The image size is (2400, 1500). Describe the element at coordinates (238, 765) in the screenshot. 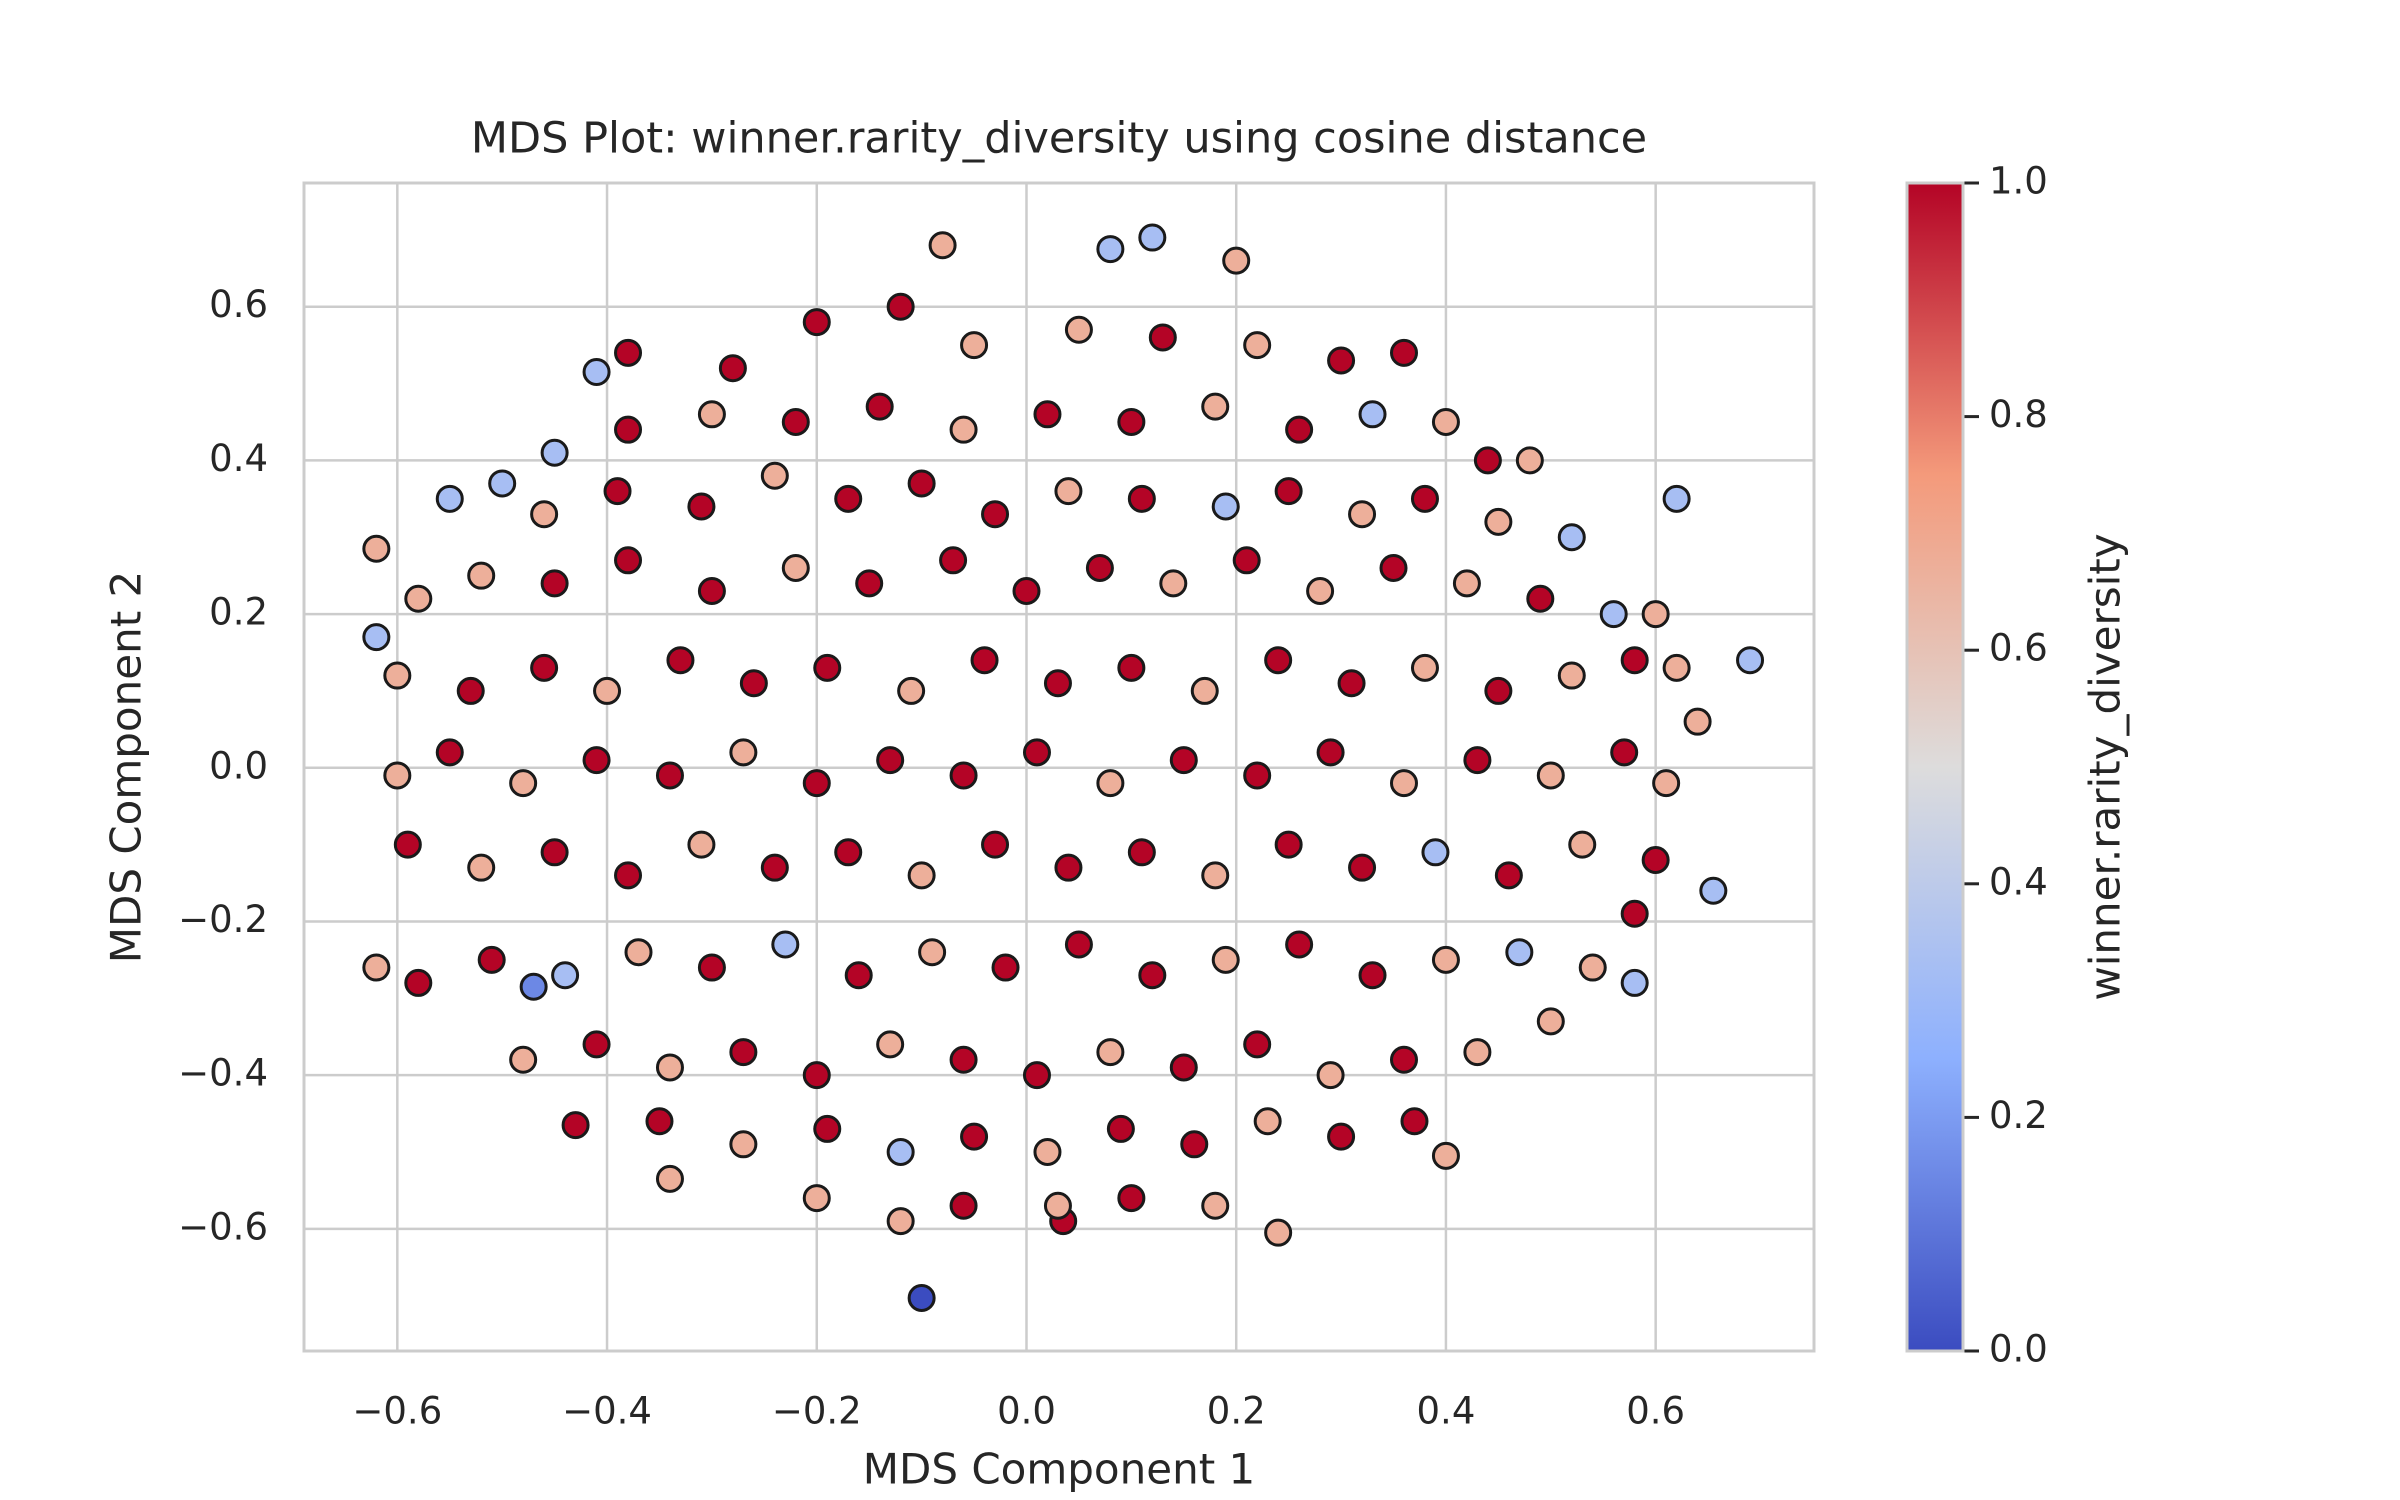

I see `y-tick-label: 0.0` at that location.